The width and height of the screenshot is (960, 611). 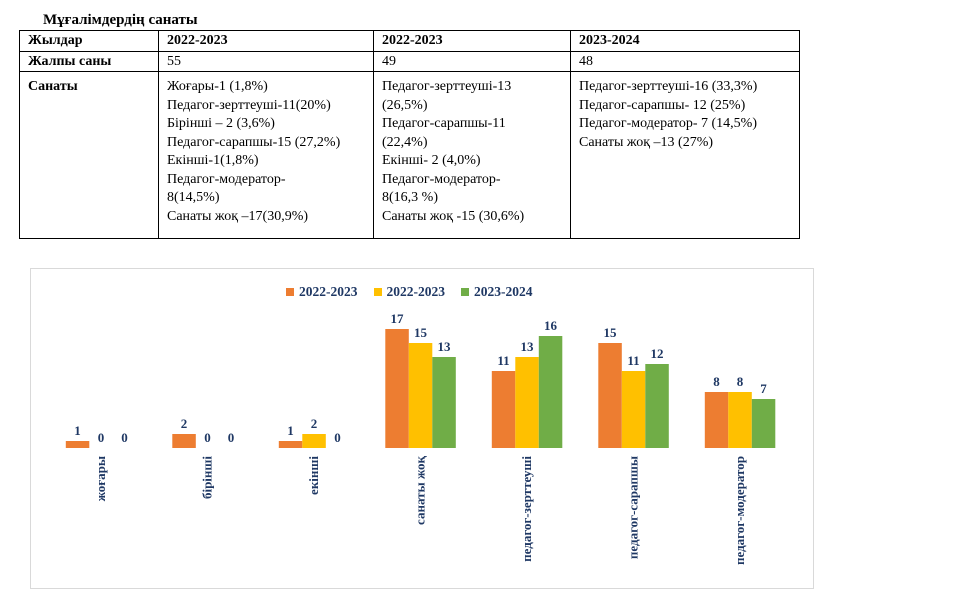 What do you see at coordinates (646, 142) in the screenshot?
I see `category-line: Санаты жоқ –13 (27%)` at bounding box center [646, 142].